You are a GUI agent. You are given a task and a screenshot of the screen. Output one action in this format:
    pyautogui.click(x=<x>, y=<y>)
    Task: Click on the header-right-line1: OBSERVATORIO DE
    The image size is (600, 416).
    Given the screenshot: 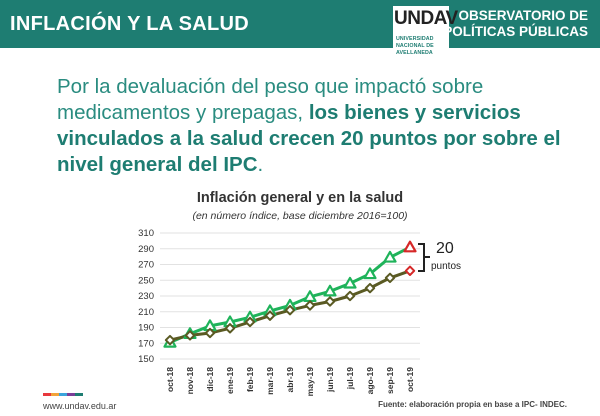 What is the action you would take?
    pyautogui.click(x=523, y=15)
    